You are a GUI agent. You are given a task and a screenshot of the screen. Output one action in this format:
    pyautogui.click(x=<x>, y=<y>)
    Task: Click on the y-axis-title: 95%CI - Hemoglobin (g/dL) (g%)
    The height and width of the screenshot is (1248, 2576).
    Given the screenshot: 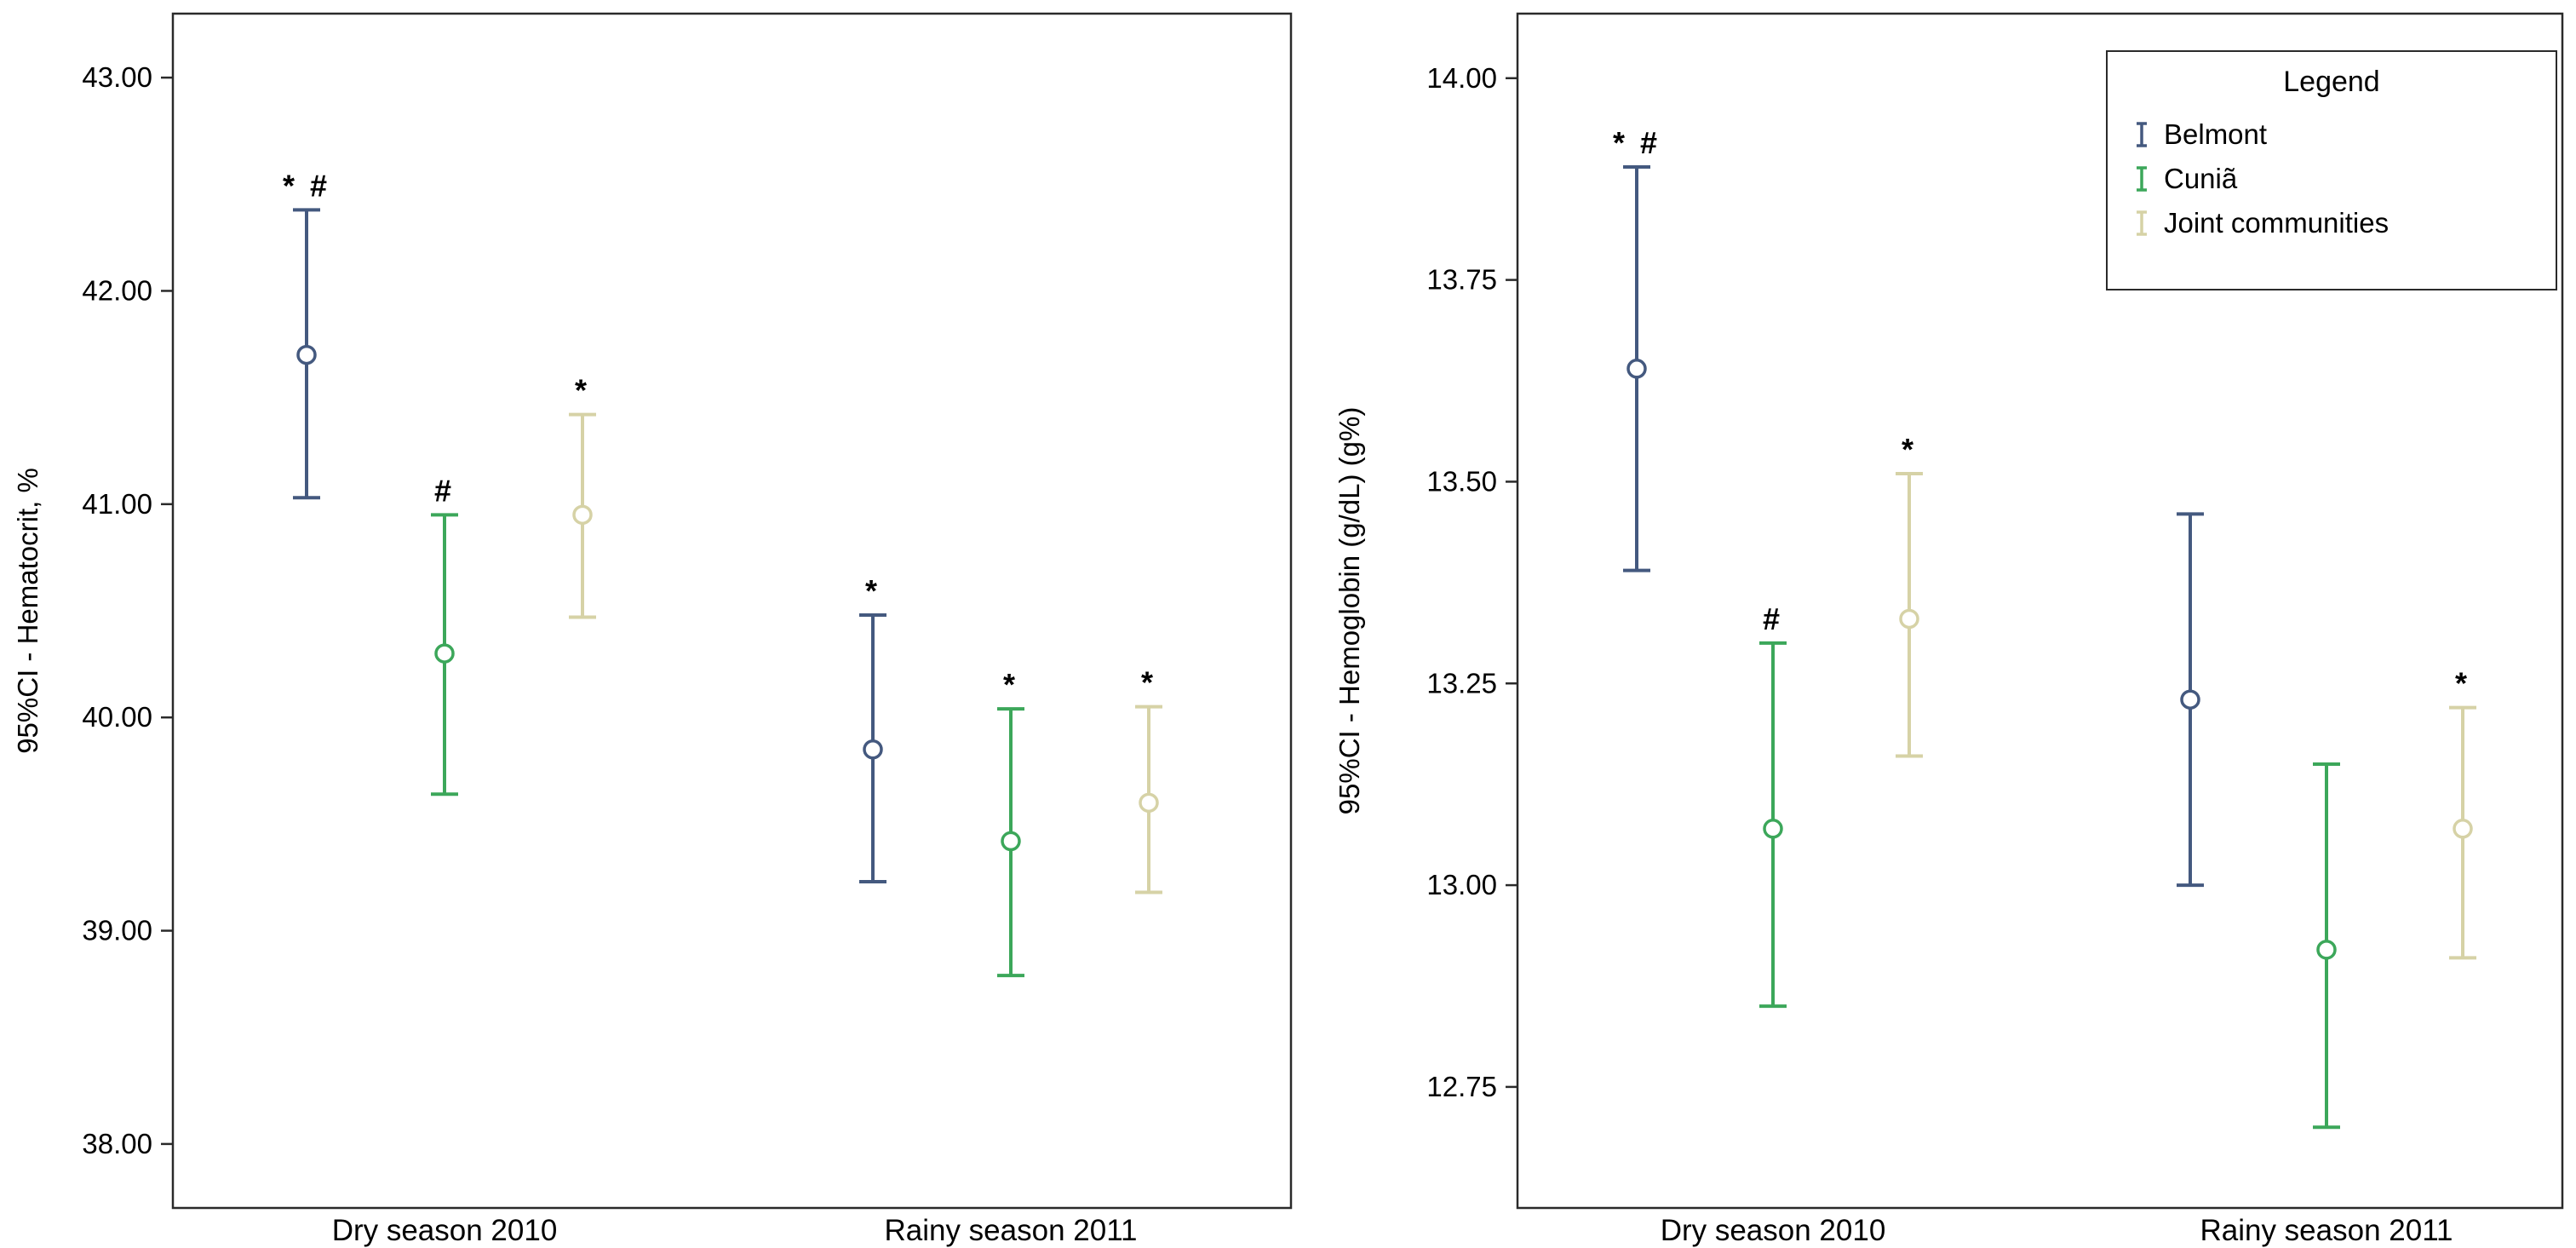 What is the action you would take?
    pyautogui.click(x=1349, y=611)
    